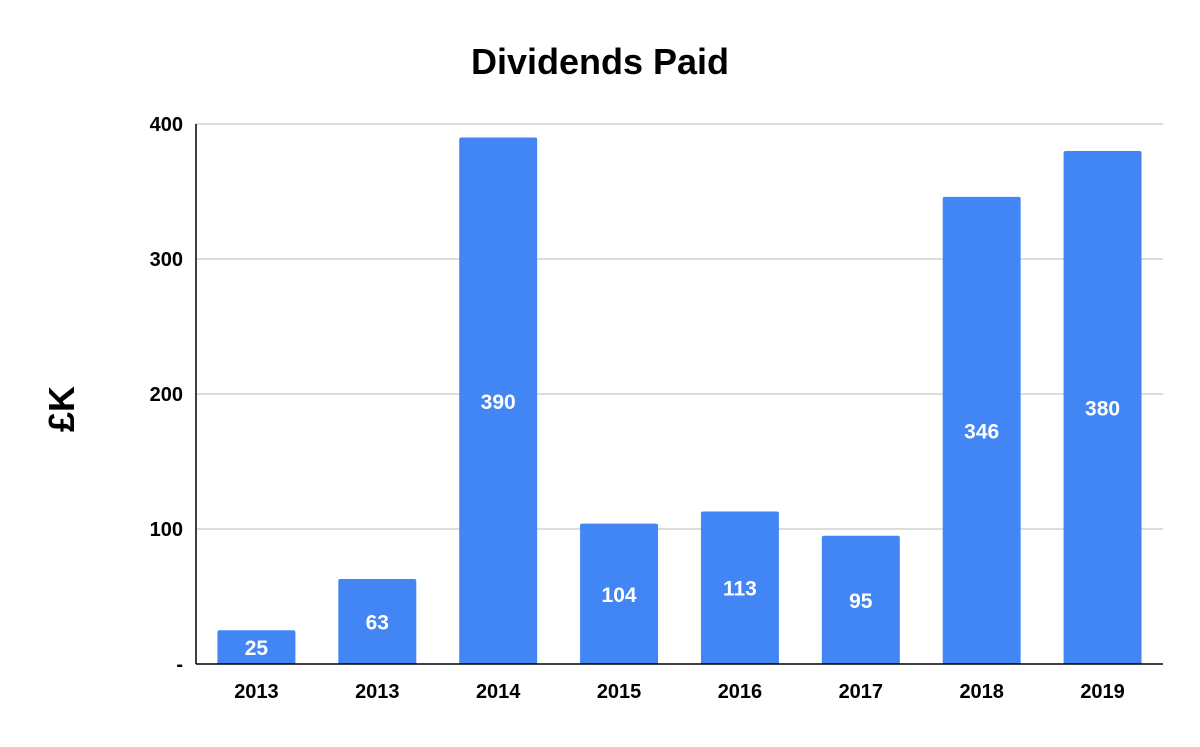 The width and height of the screenshot is (1200, 747). I want to click on y-tick-label: 200, so click(166, 395).